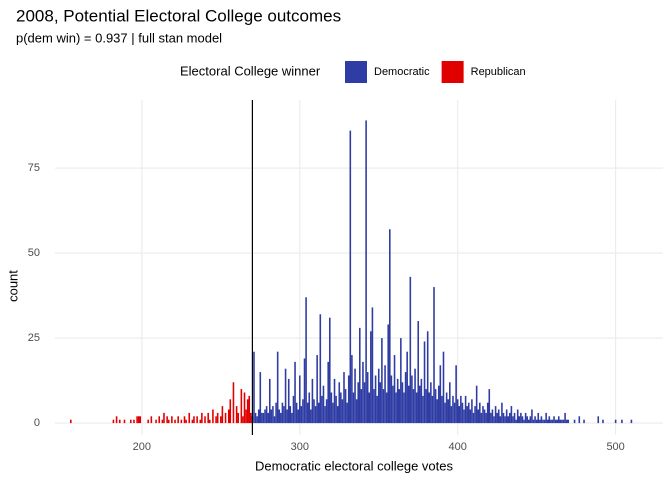  I want to click on y-tick-label: 50, so click(34, 253).